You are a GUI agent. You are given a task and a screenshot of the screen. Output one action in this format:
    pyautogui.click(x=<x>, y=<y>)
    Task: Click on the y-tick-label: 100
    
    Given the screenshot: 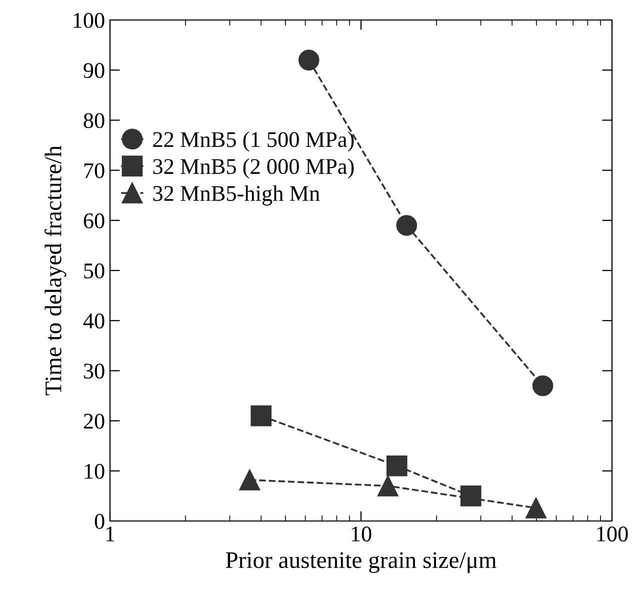 What is the action you would take?
    pyautogui.click(x=89, y=20)
    